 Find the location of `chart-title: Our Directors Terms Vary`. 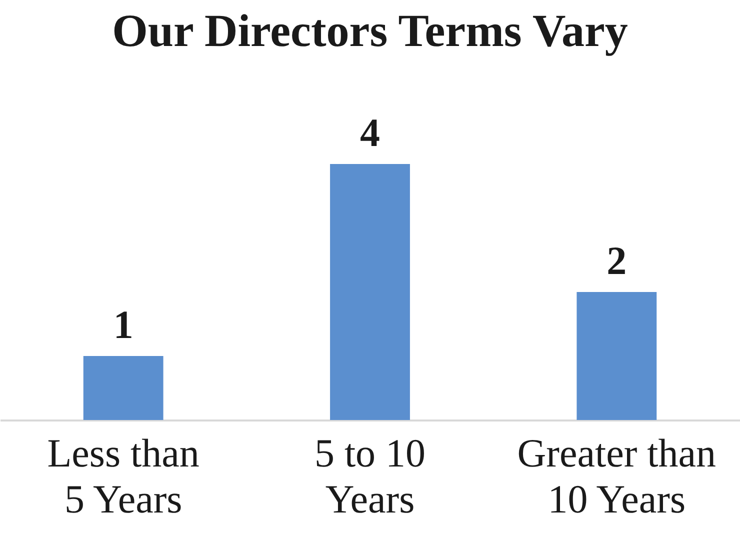

chart-title: Our Directors Terms Vary is located at coordinates (370, 30).